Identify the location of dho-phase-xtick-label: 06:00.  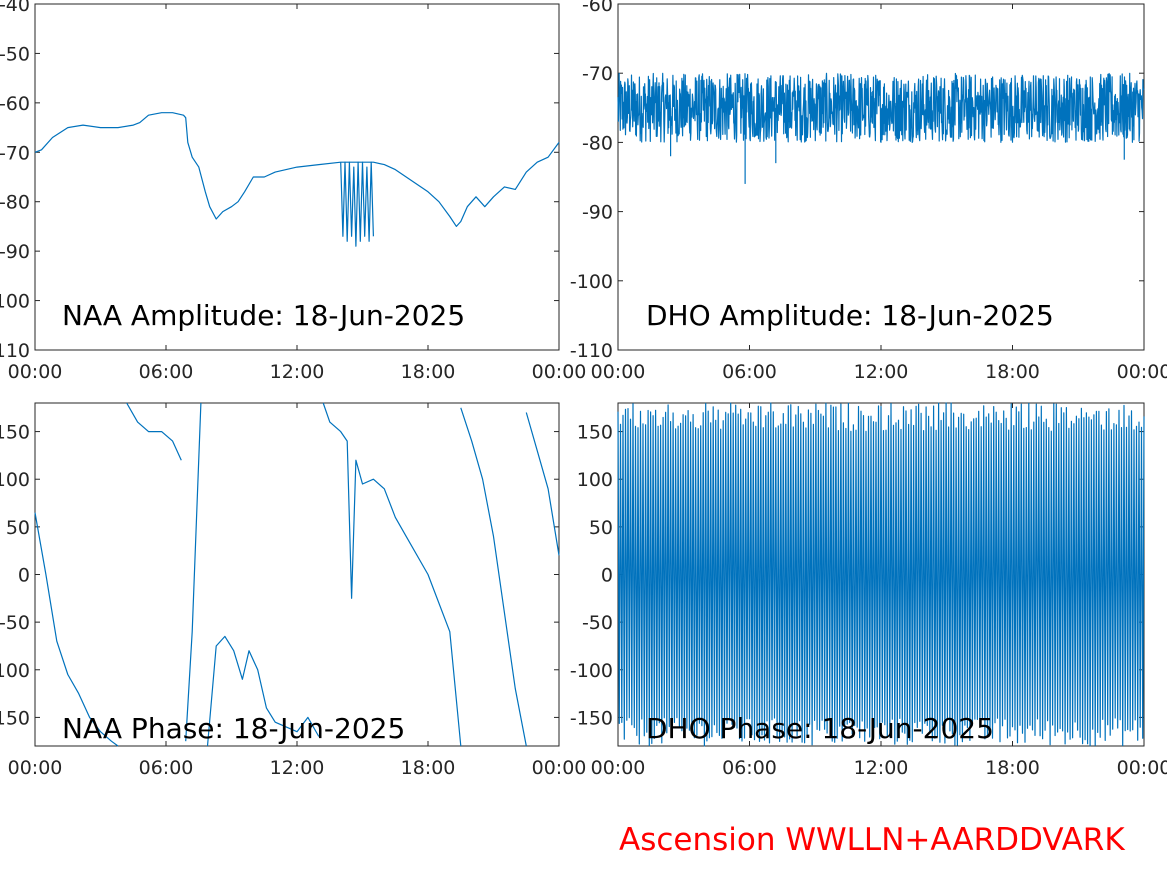
(749, 768).